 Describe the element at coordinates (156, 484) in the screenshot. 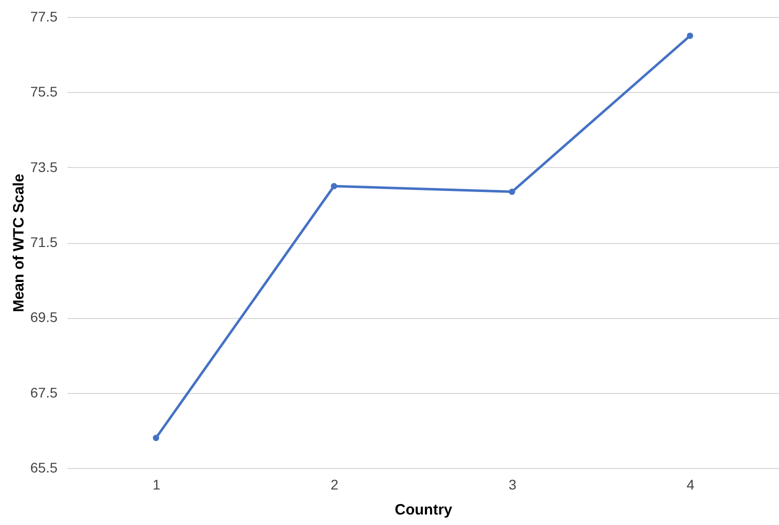

I see `x-tick-label: 1` at that location.